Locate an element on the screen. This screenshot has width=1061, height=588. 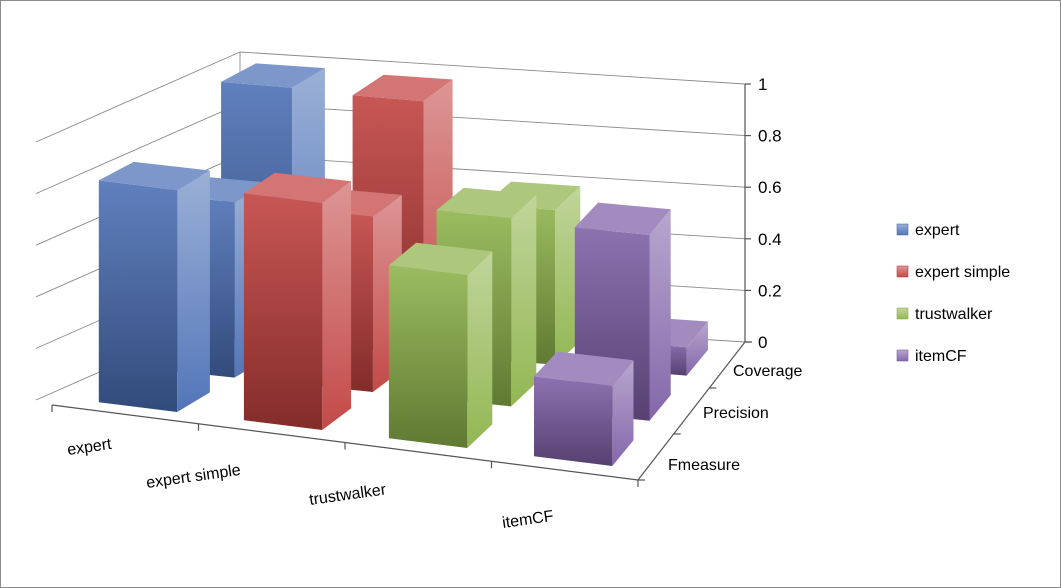
z-tick-label: 0.2 is located at coordinates (770, 290).